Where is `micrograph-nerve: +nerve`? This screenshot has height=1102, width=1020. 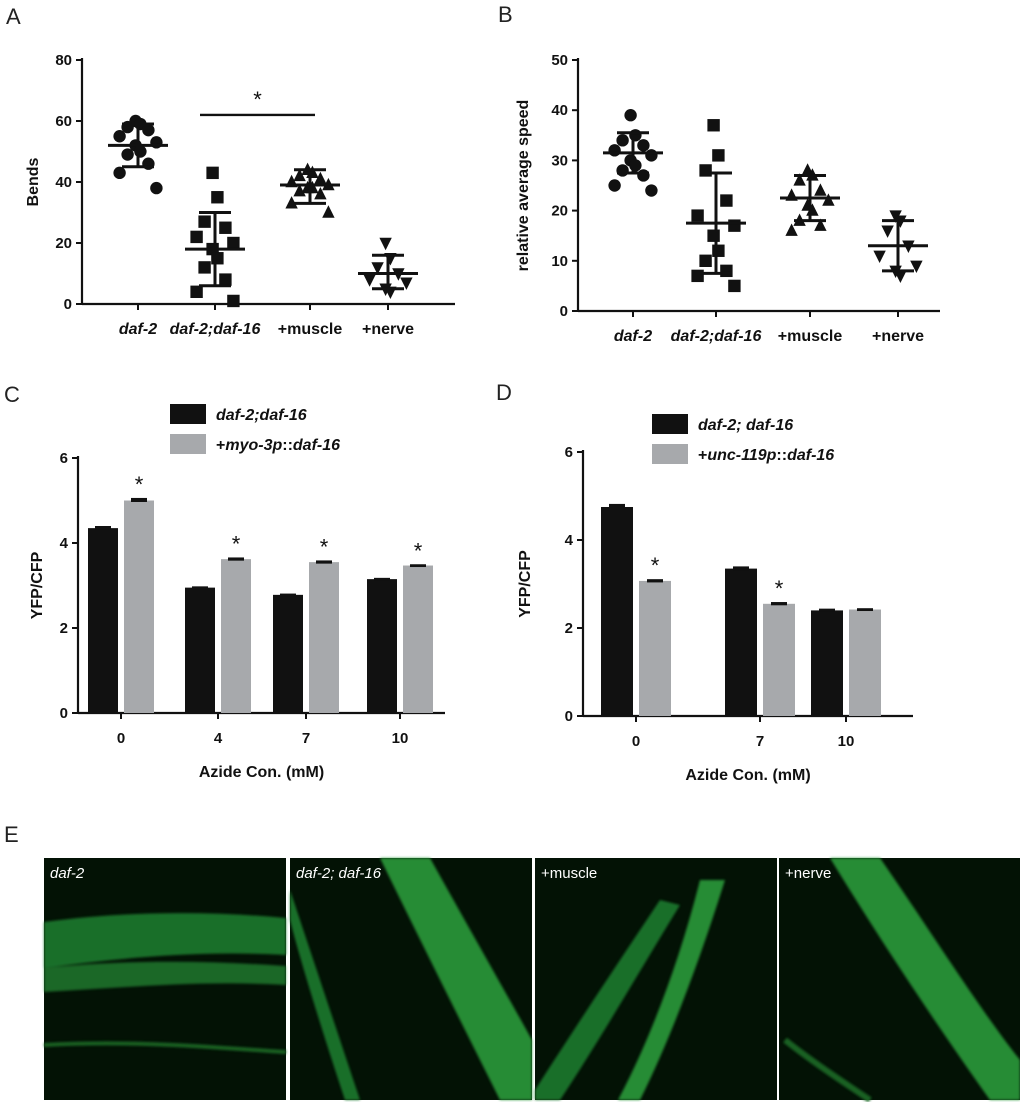
micrograph-nerve: +nerve is located at coordinates (899, 980).